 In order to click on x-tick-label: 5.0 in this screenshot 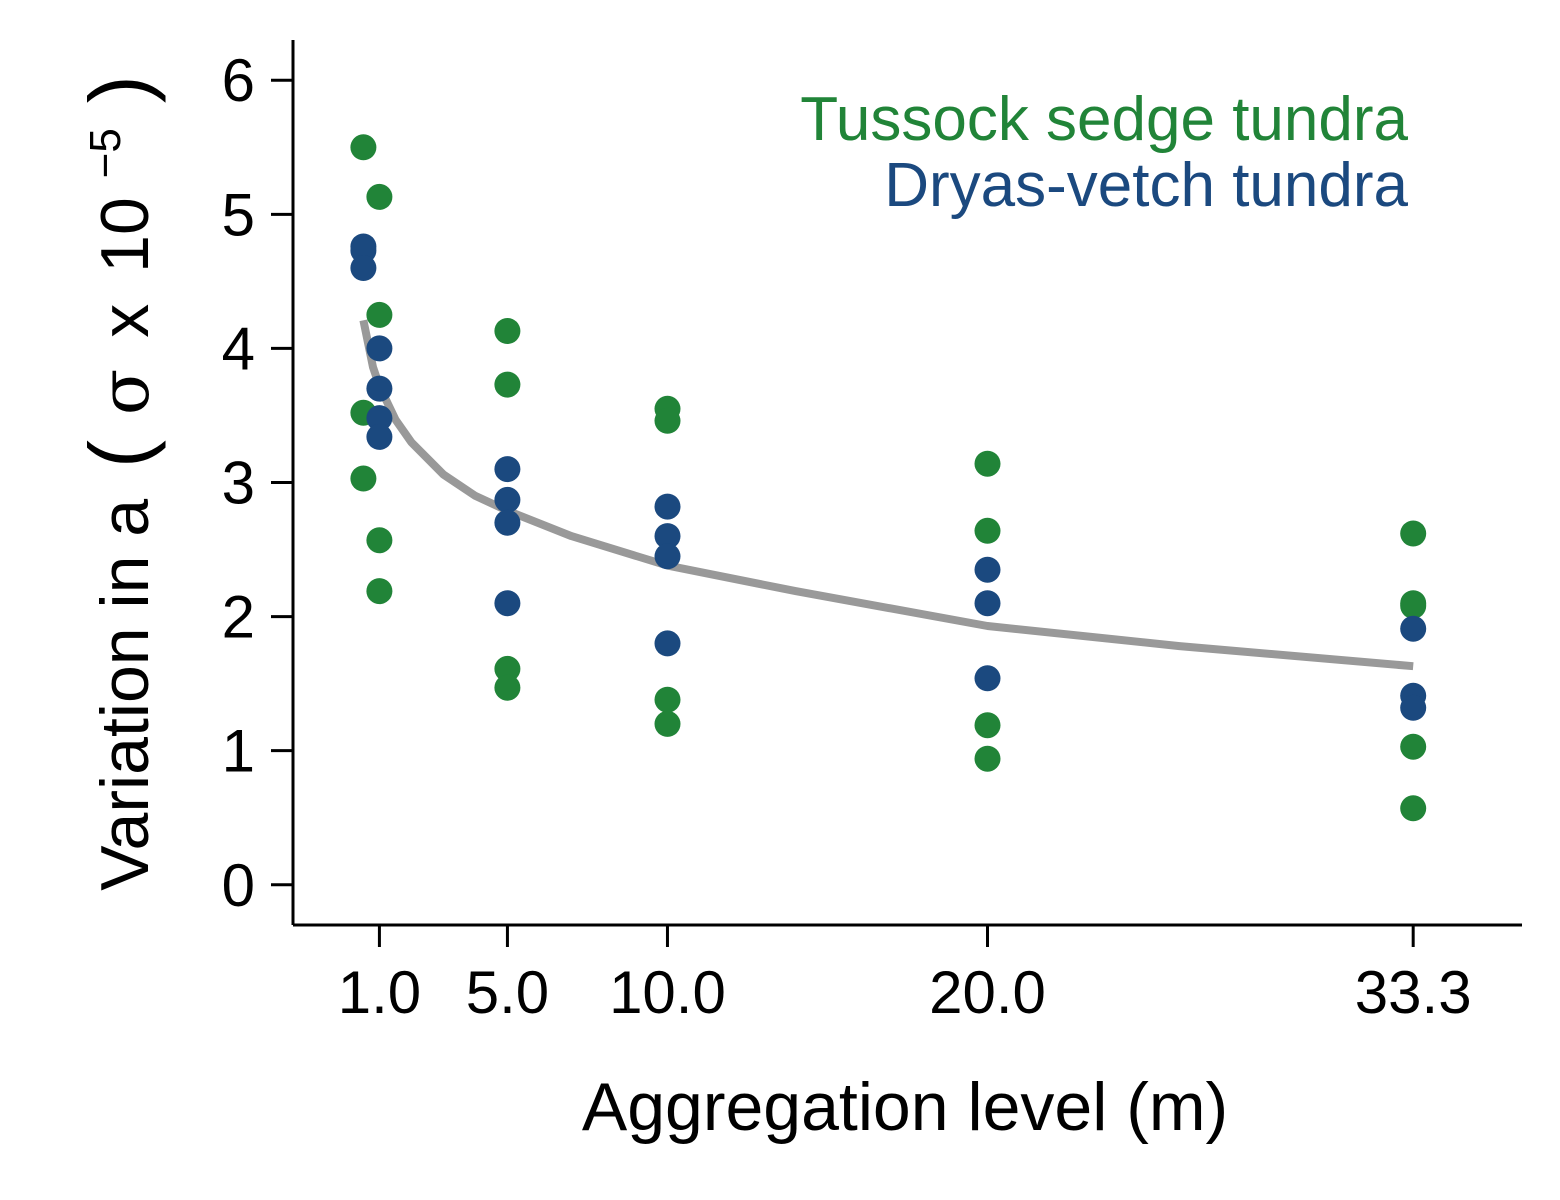, I will do `click(507, 992)`.